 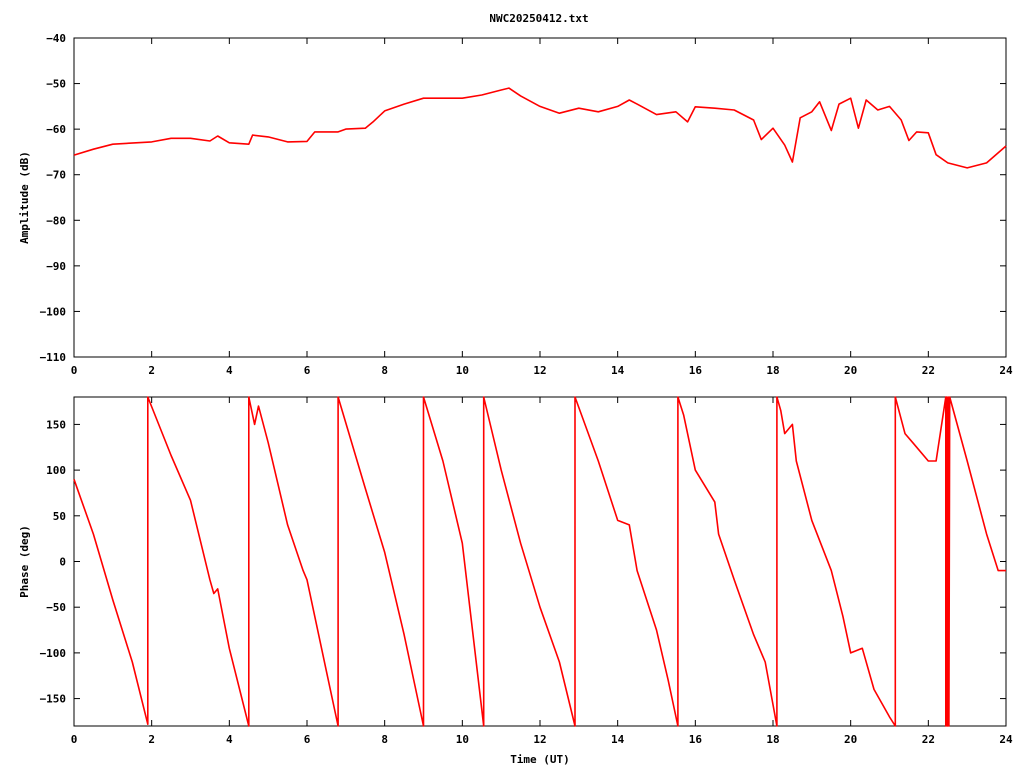 I want to click on y-tick-label: 100, so click(x=56, y=470).